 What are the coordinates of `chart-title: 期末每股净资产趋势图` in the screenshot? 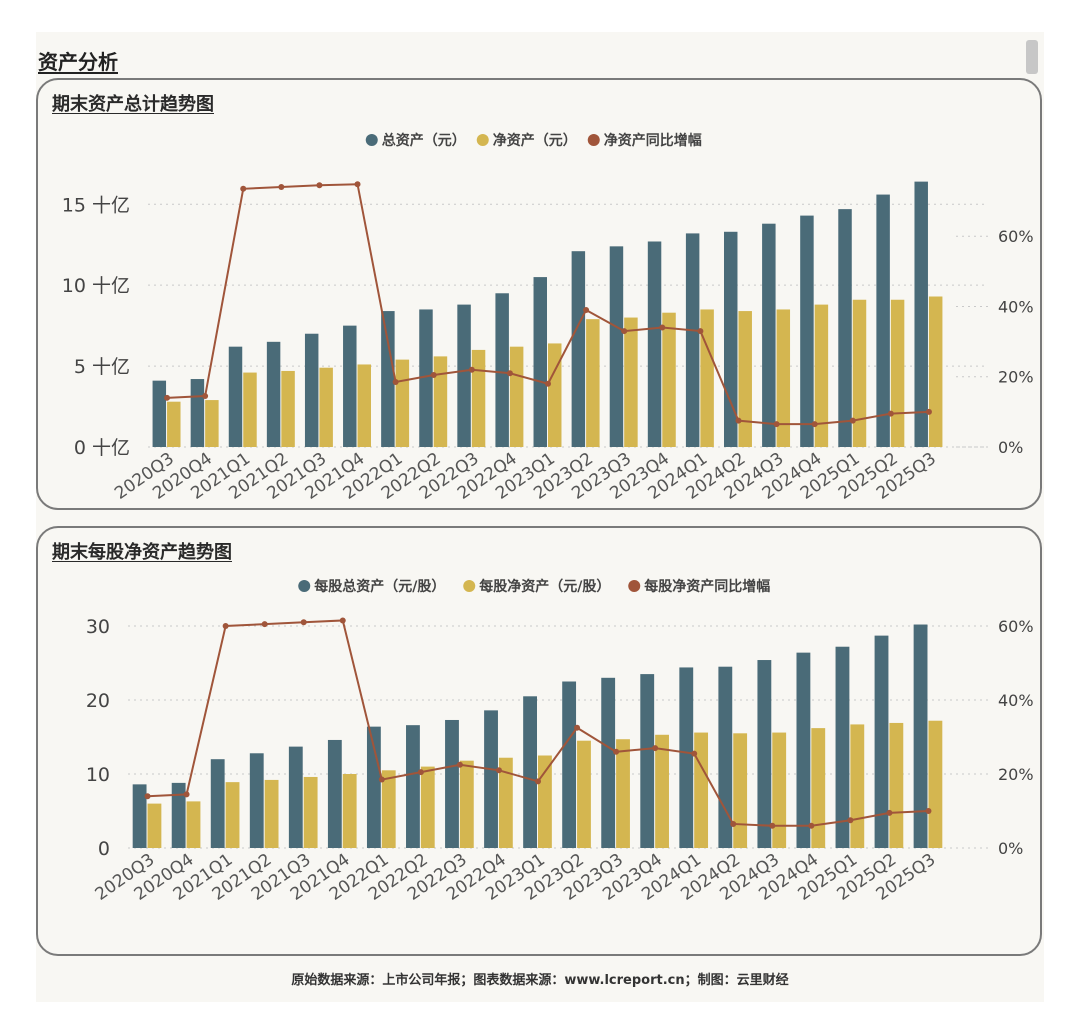 It's located at (142, 552).